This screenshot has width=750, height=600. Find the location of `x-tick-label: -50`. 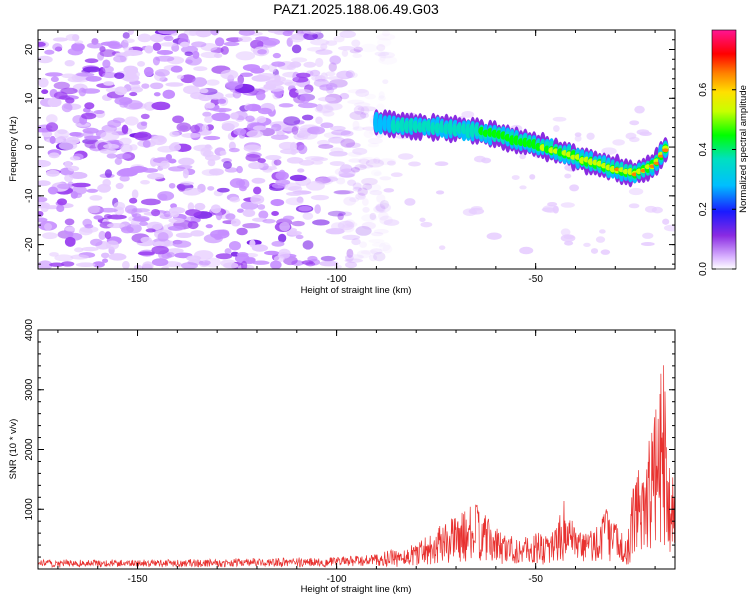

x-tick-label: -50 is located at coordinates (535, 579).